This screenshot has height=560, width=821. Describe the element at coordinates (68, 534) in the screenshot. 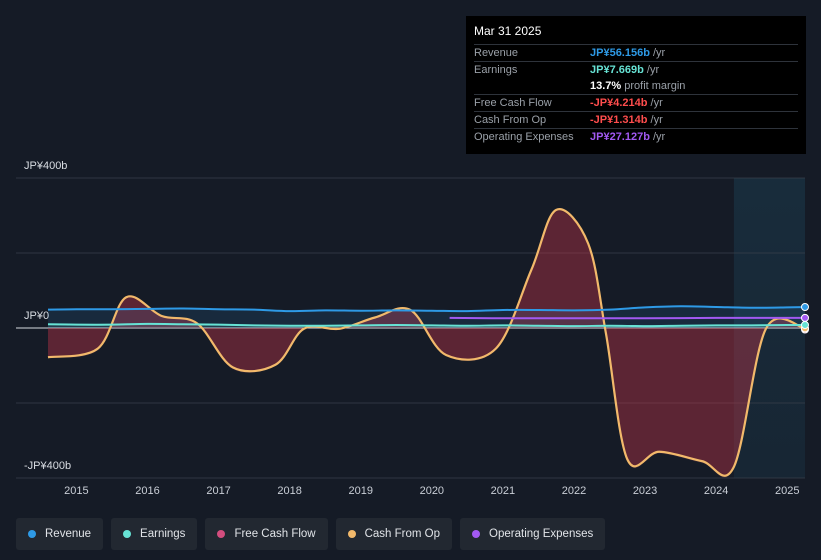

I see `legend-label: Revenue` at that location.